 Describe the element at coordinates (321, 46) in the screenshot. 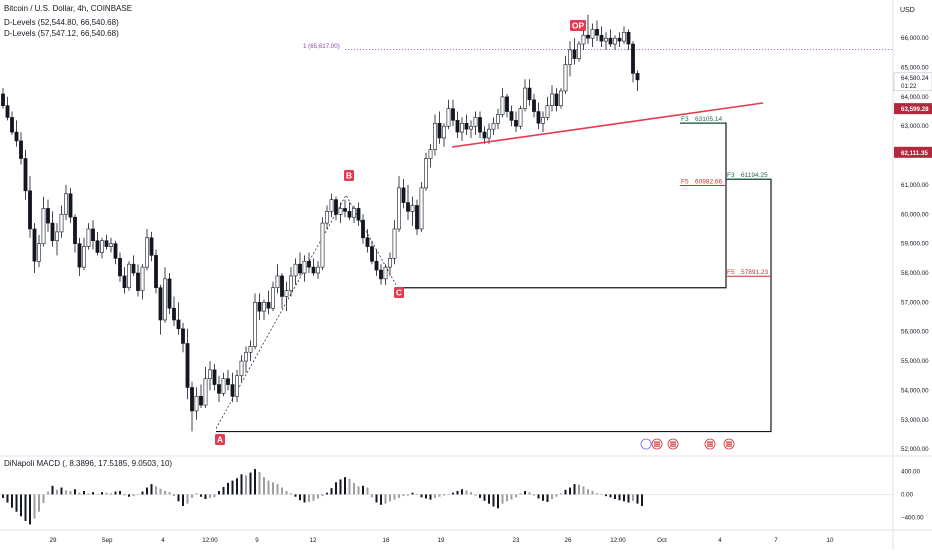

I see `dotted-level-label: 1 (65,617.00)` at that location.